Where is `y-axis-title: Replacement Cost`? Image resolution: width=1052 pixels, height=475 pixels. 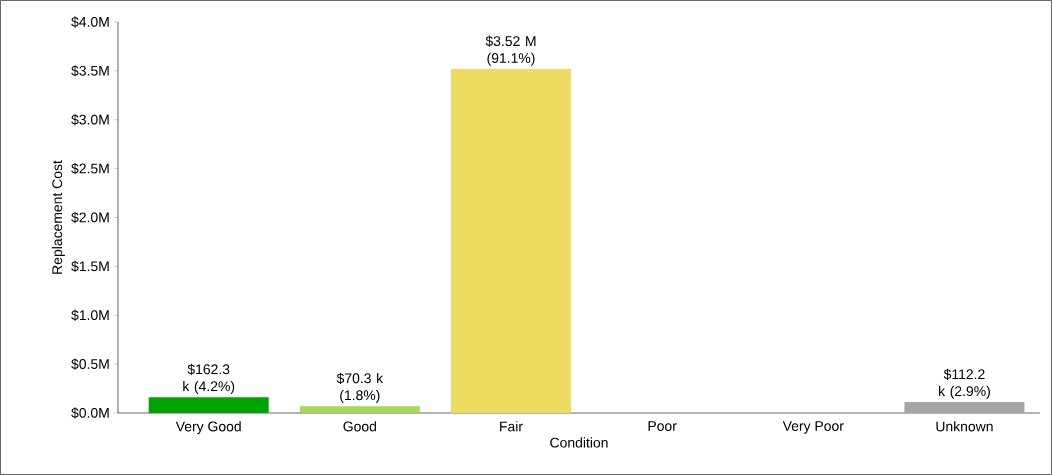
y-axis-title: Replacement Cost is located at coordinates (58, 217).